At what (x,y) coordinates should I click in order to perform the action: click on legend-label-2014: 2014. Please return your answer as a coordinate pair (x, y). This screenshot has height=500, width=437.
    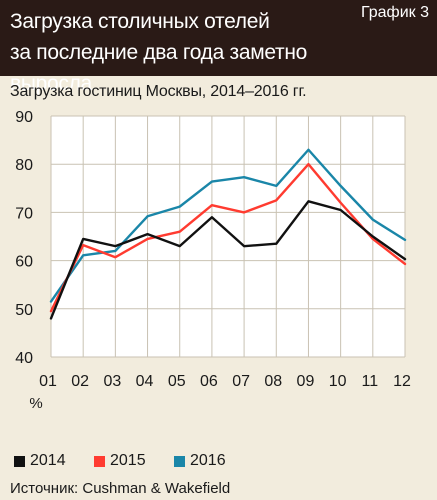
    Looking at the image, I should click on (48, 460).